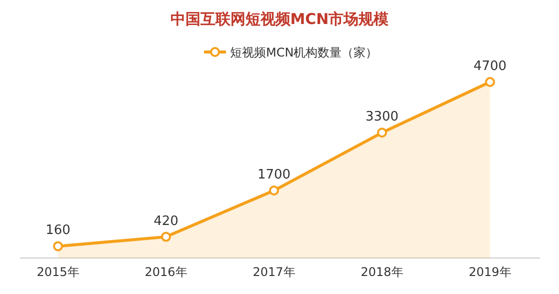  Describe the element at coordinates (490, 66) in the screenshot. I see `data-label: 4700` at that location.